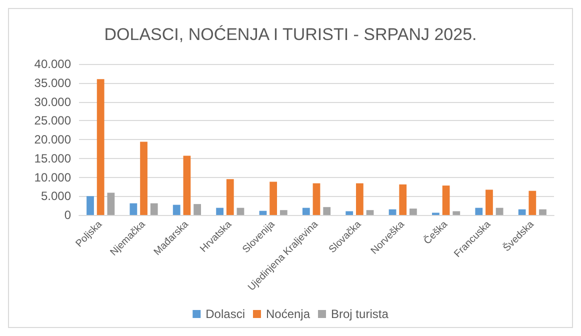  Describe the element at coordinates (53, 121) in the screenshot. I see `y-tick-label: 25.000` at that location.